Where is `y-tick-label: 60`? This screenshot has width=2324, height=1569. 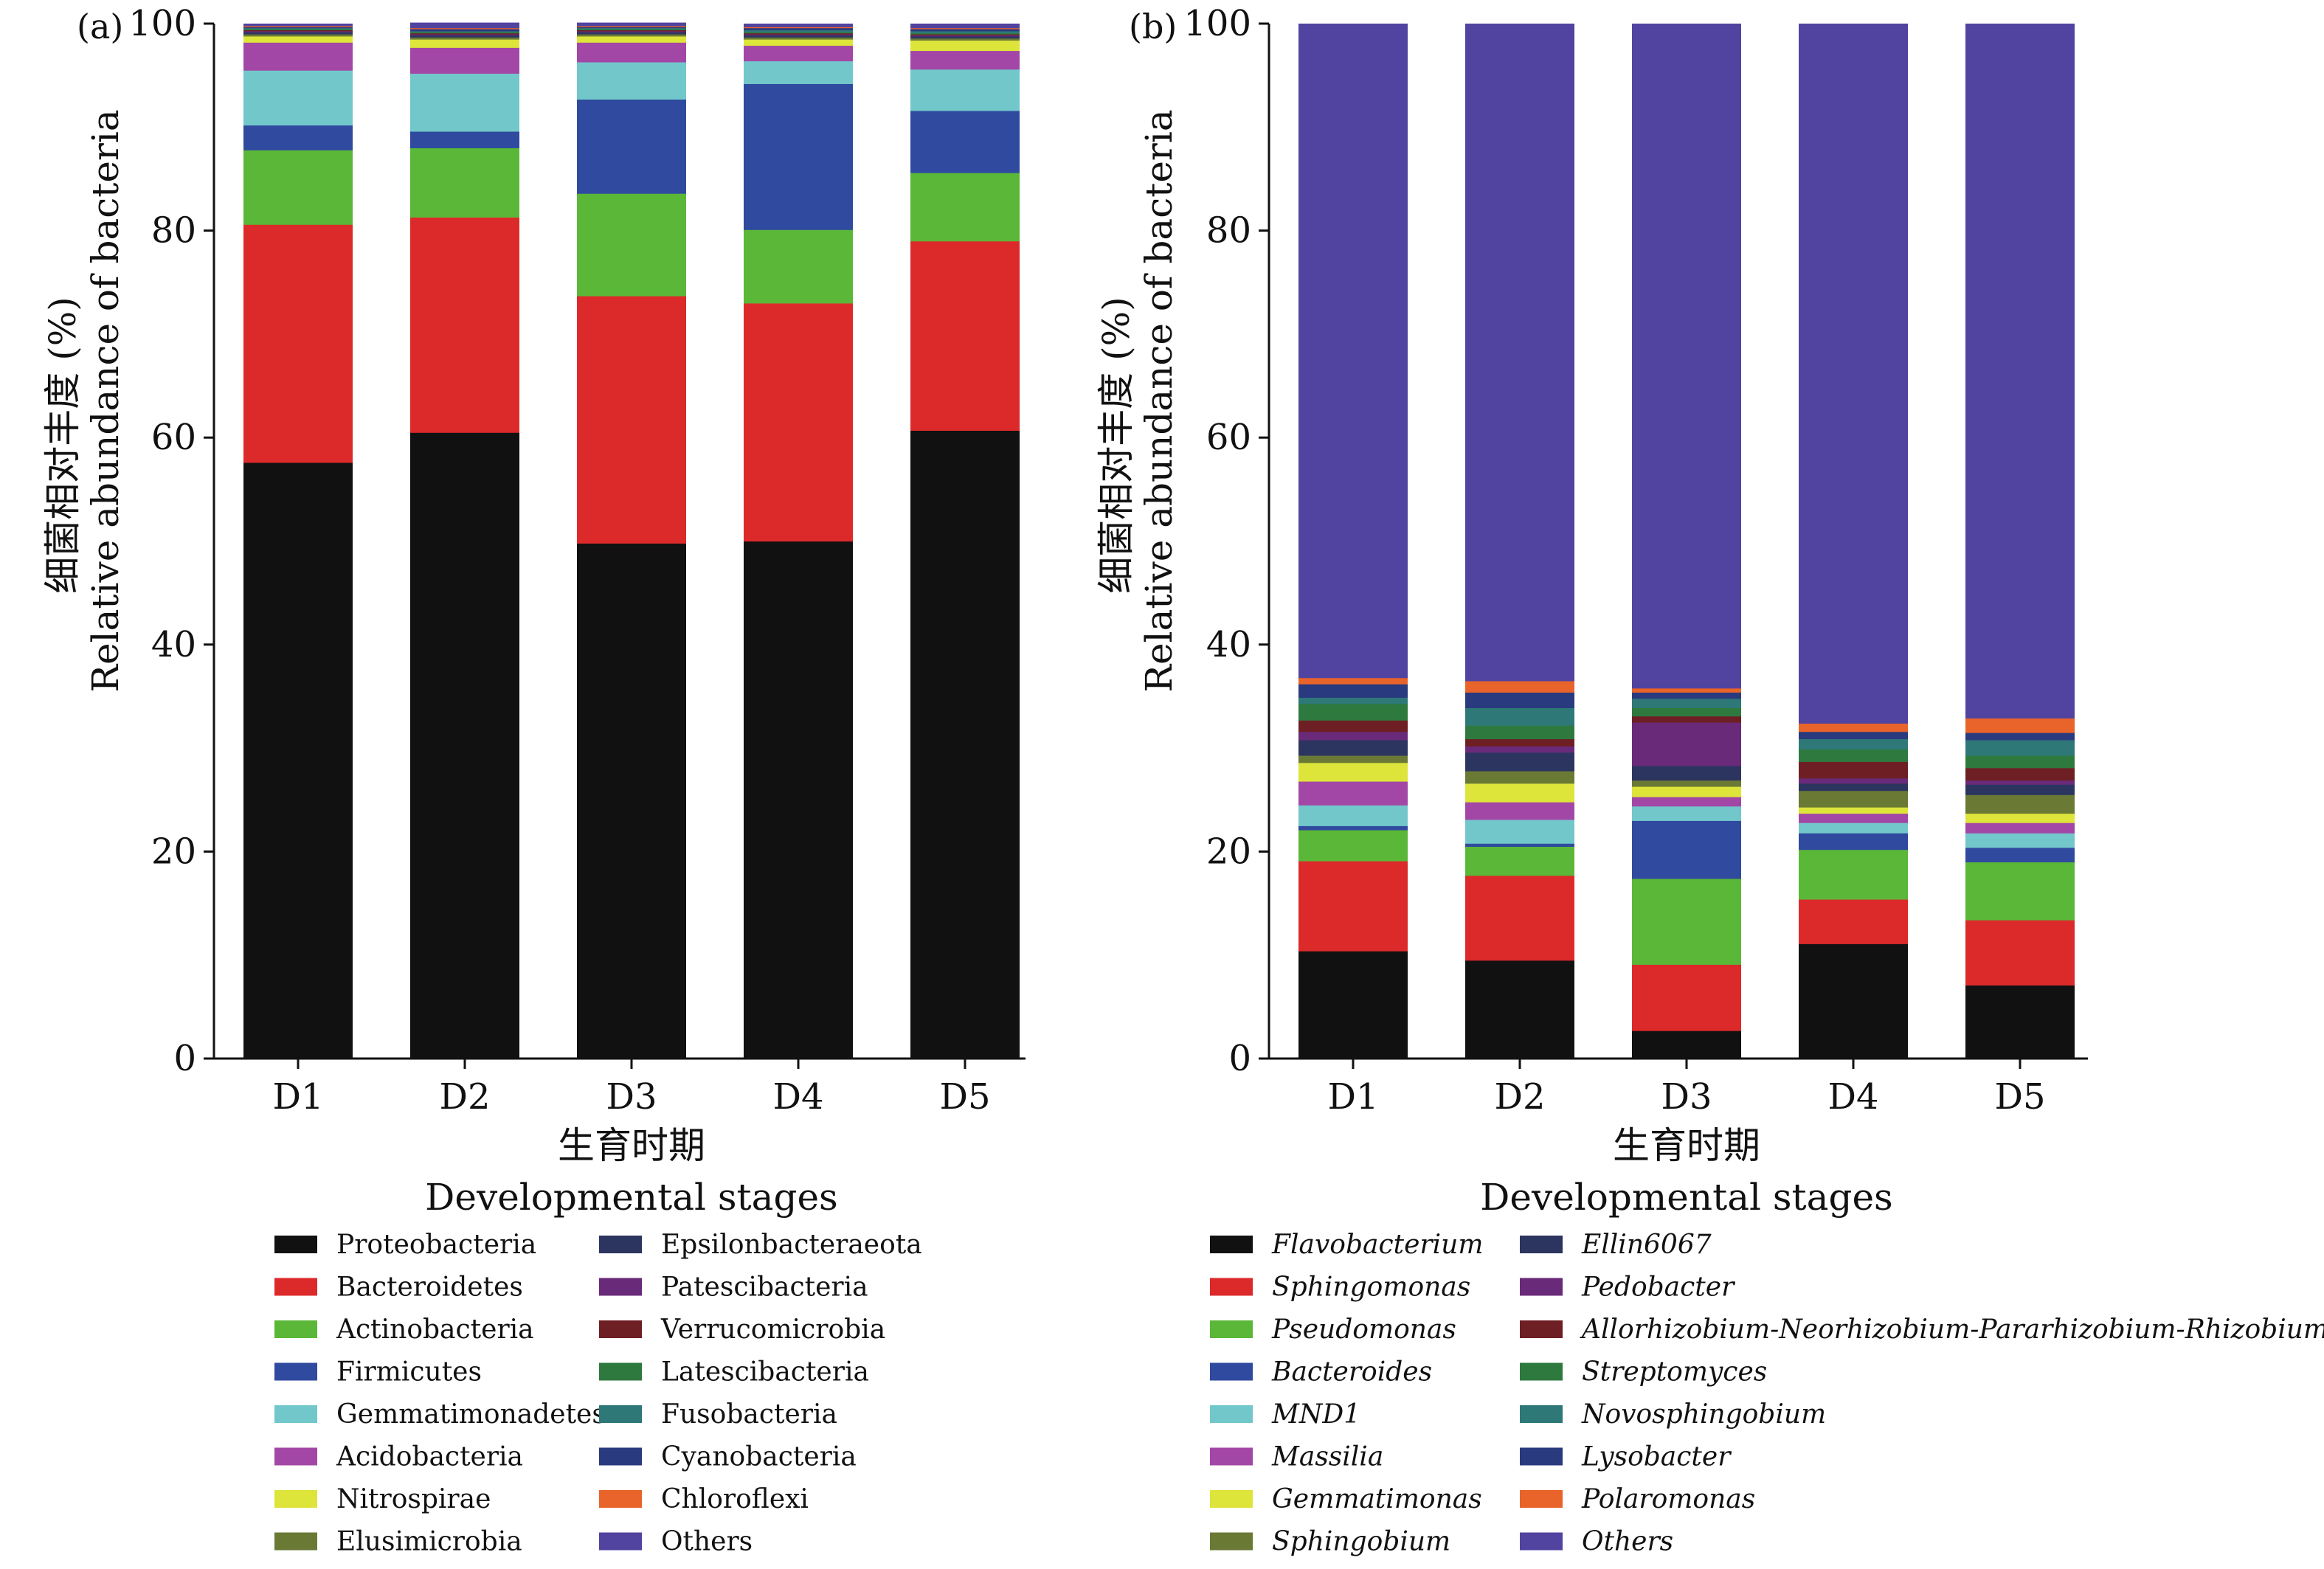 y-tick-label: 60 is located at coordinates (173, 437).